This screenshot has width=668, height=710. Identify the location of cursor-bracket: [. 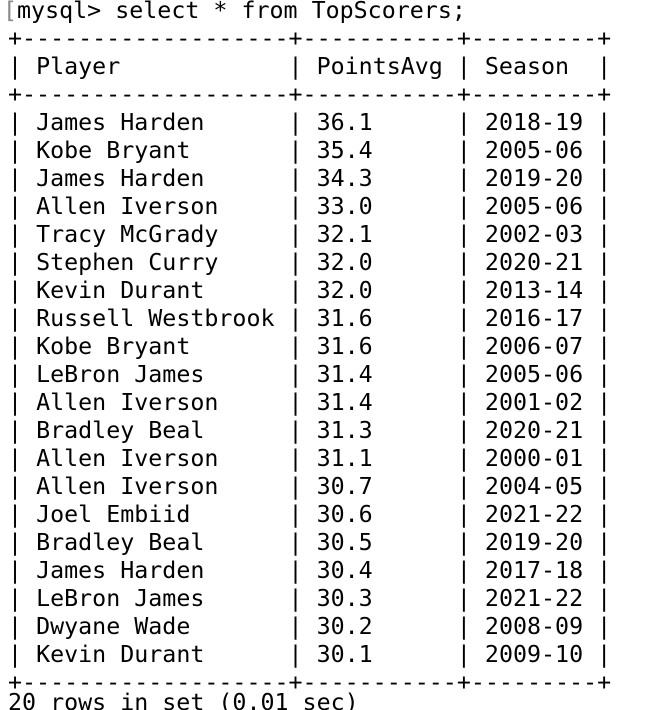
(10, 12).